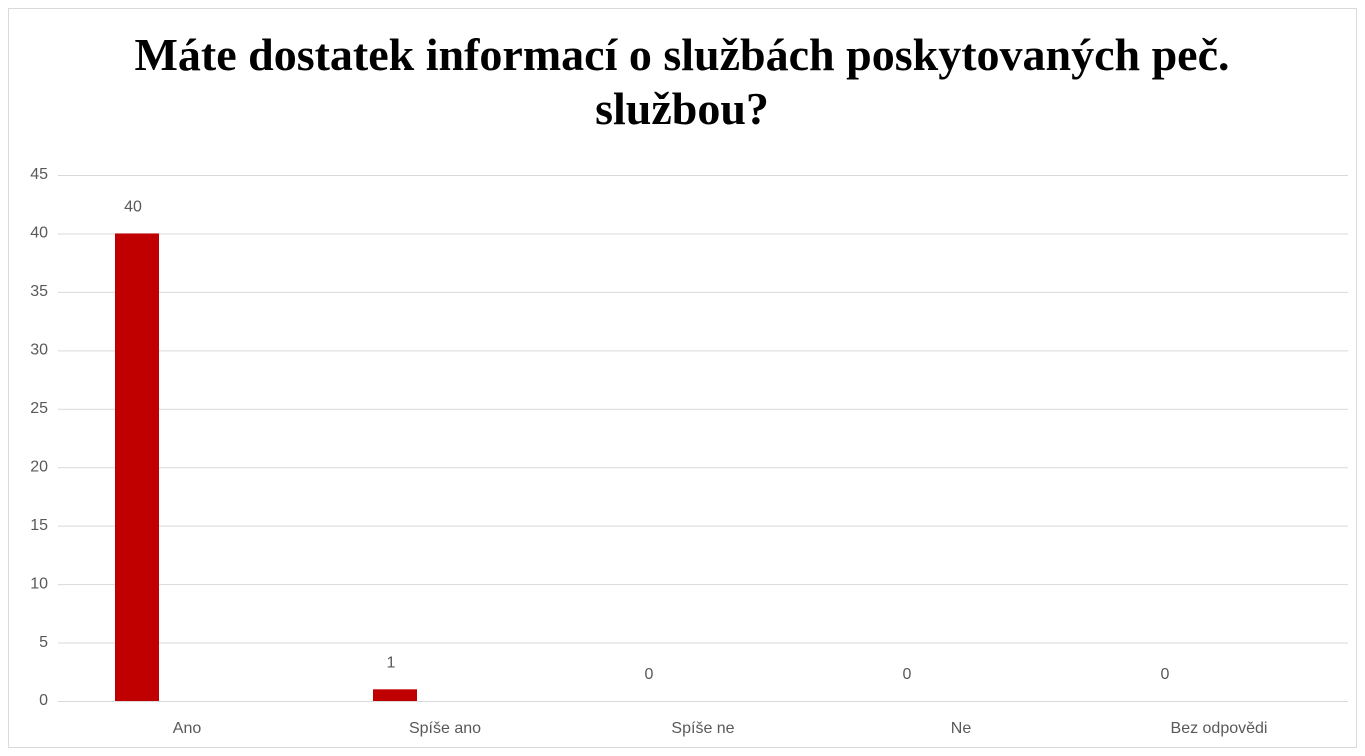 The height and width of the screenshot is (756, 1365). Describe the element at coordinates (39, 233) in the screenshot. I see `y-tick-label: 40` at that location.